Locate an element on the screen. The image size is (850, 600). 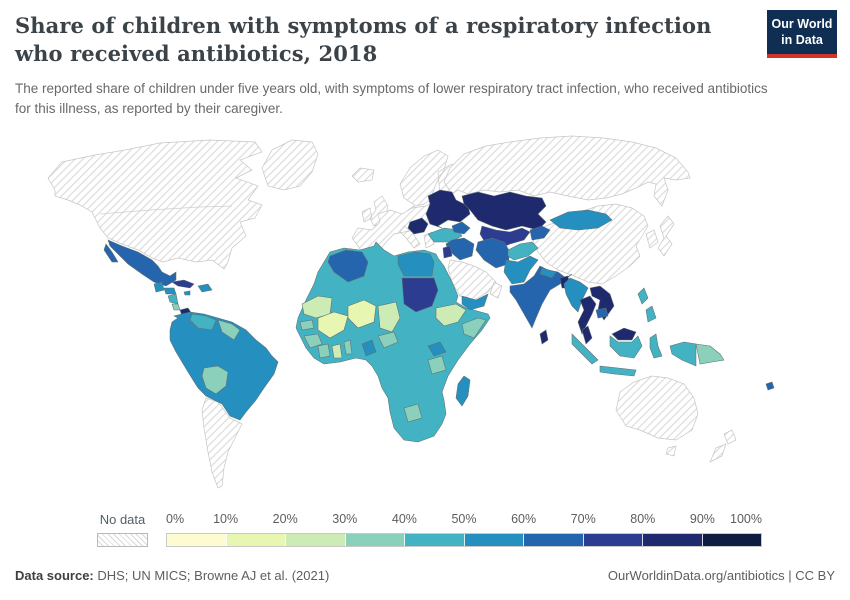
legend-scale: 0% 10% 20% 30% 40% 50% 60% 70% 80% 90% 100% is located at coordinates (464, 529).